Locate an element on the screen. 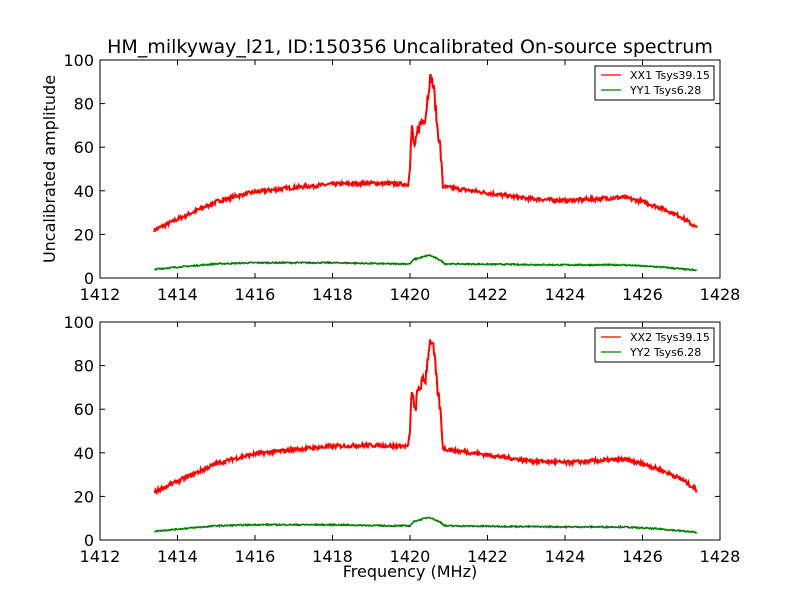 The image size is (800, 600). x-axis-label: Frequency (MHz) is located at coordinates (410, 571).